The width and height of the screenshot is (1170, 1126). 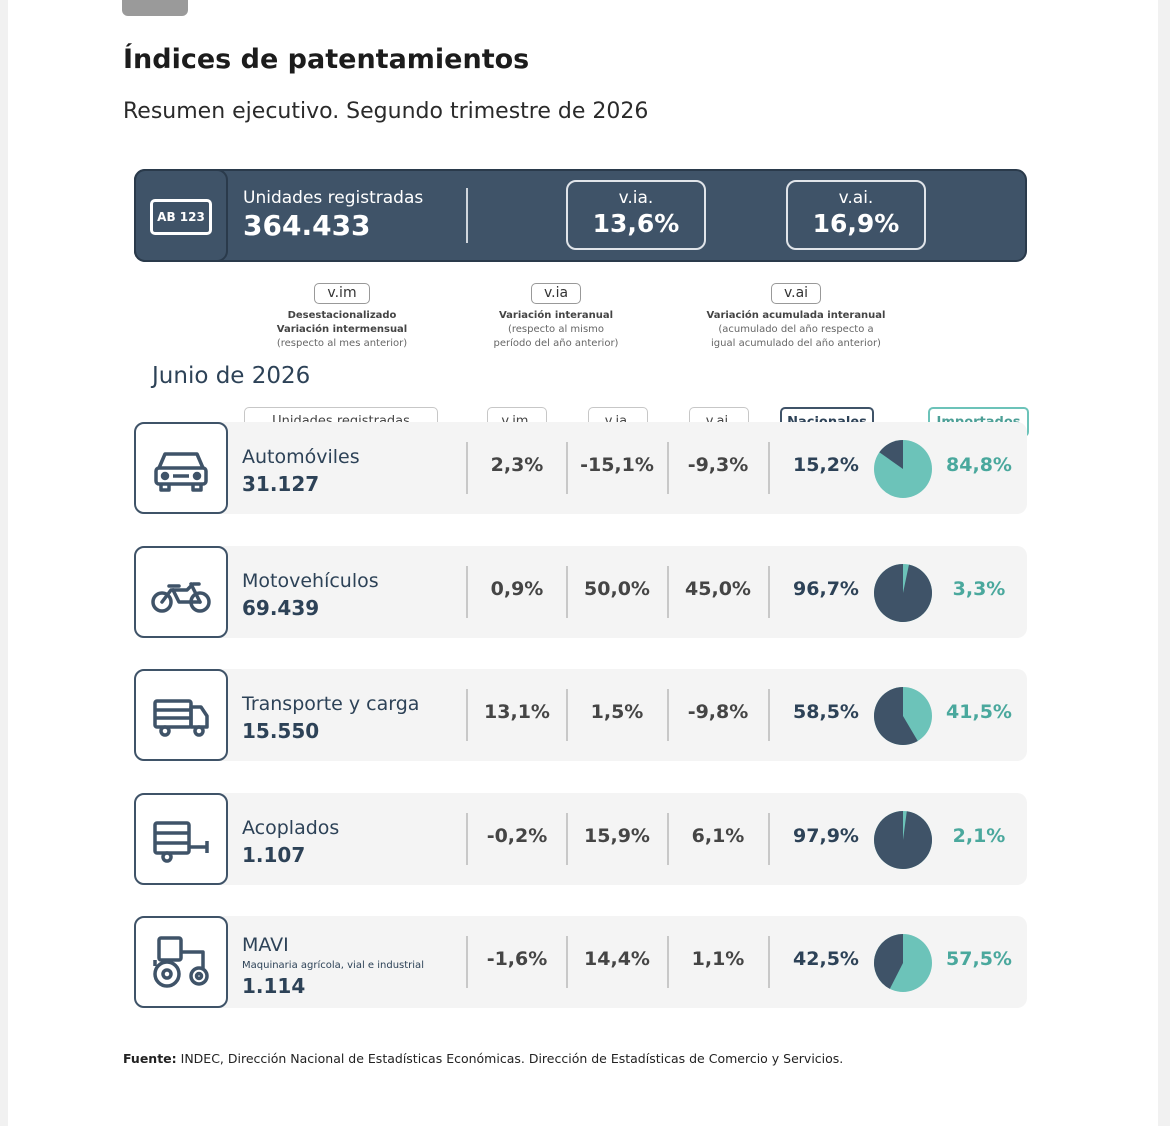 What do you see at coordinates (718, 836) in the screenshot?
I see `cell-vai: 6,1%` at bounding box center [718, 836].